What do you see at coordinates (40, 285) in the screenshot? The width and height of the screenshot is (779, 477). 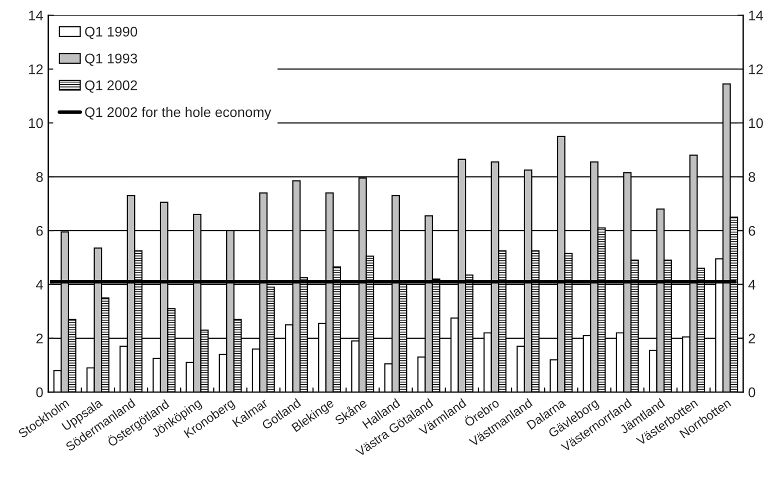 I see `y-tick-label: 4` at bounding box center [40, 285].